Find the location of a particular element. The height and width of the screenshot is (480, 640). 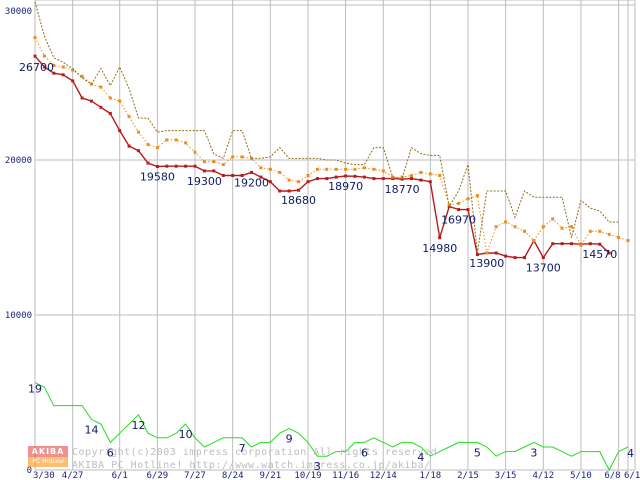

data-label: 18970 is located at coordinates (345, 186).